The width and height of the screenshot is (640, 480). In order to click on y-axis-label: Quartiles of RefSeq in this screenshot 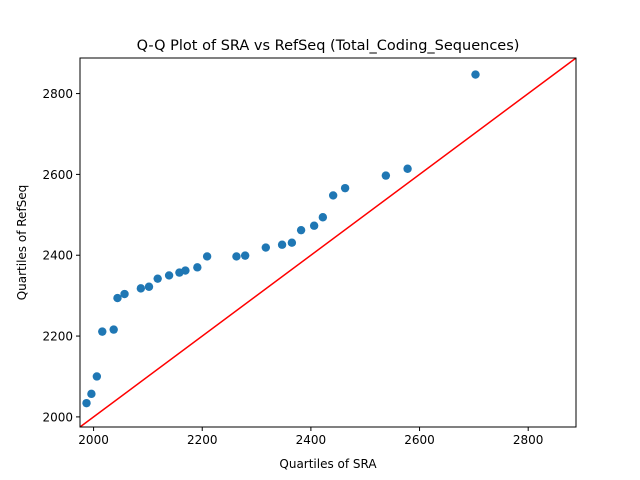, I will do `click(22, 243)`.